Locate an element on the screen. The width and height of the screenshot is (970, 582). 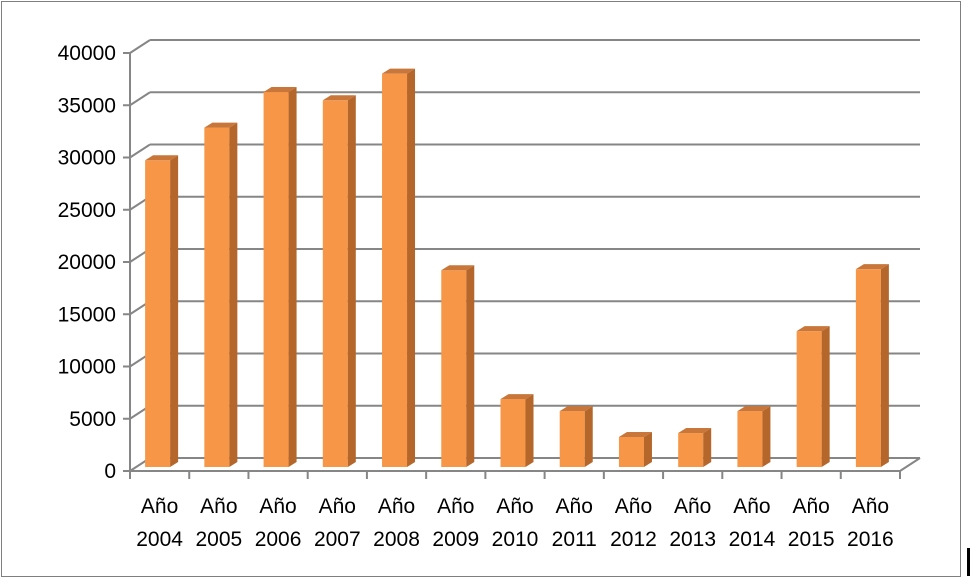
y-tick-label: 10000 is located at coordinates (87, 367).